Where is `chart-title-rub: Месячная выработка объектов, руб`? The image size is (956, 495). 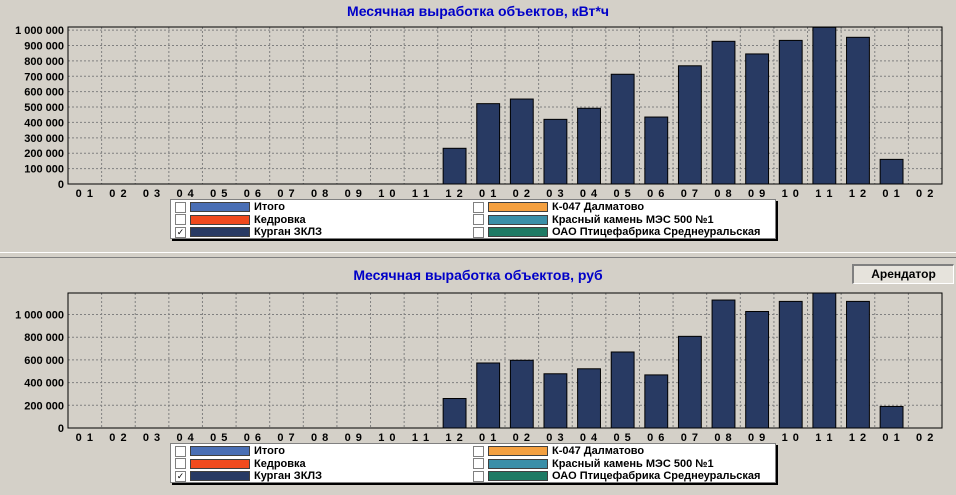 chart-title-rub: Месячная выработка объектов, руб is located at coordinates (478, 275).